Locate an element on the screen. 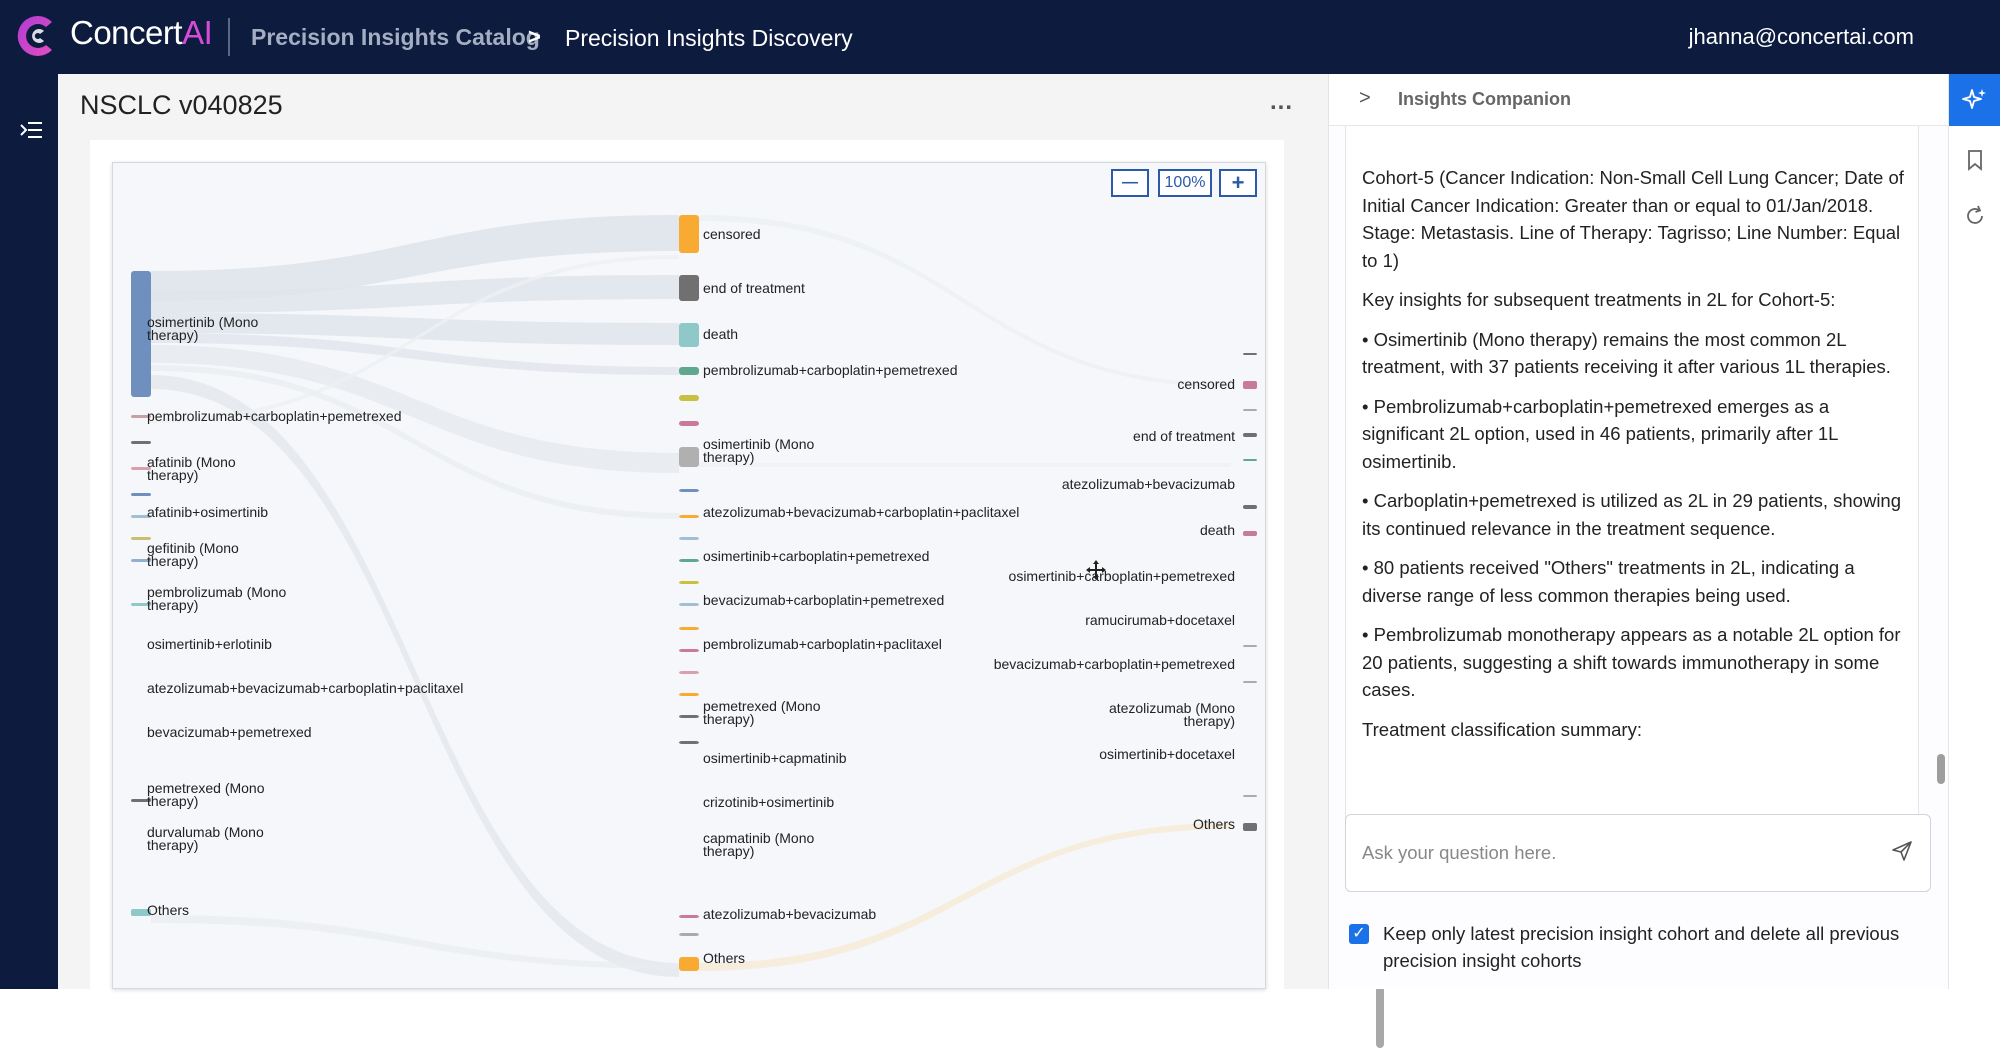  expand-menu-icon is located at coordinates (31, 130).